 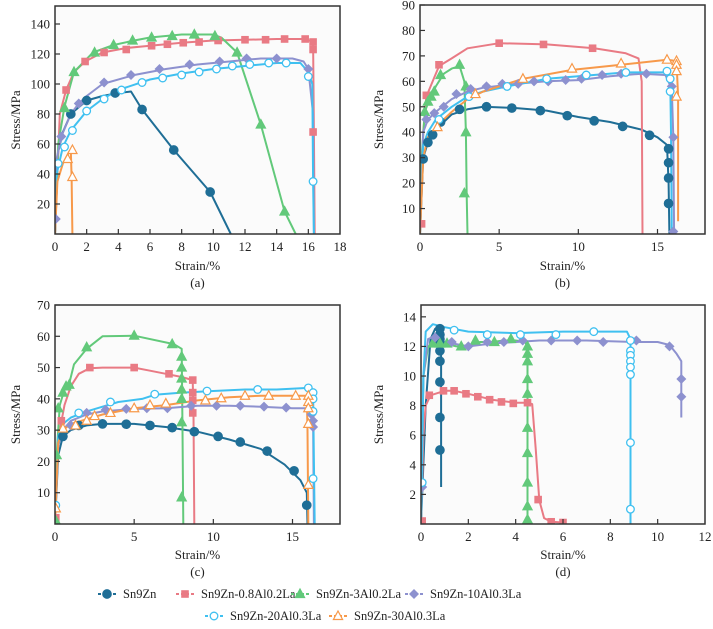 What do you see at coordinates (15, 119) in the screenshot?
I see `y-axis-label: Stress/MPa` at bounding box center [15, 119].